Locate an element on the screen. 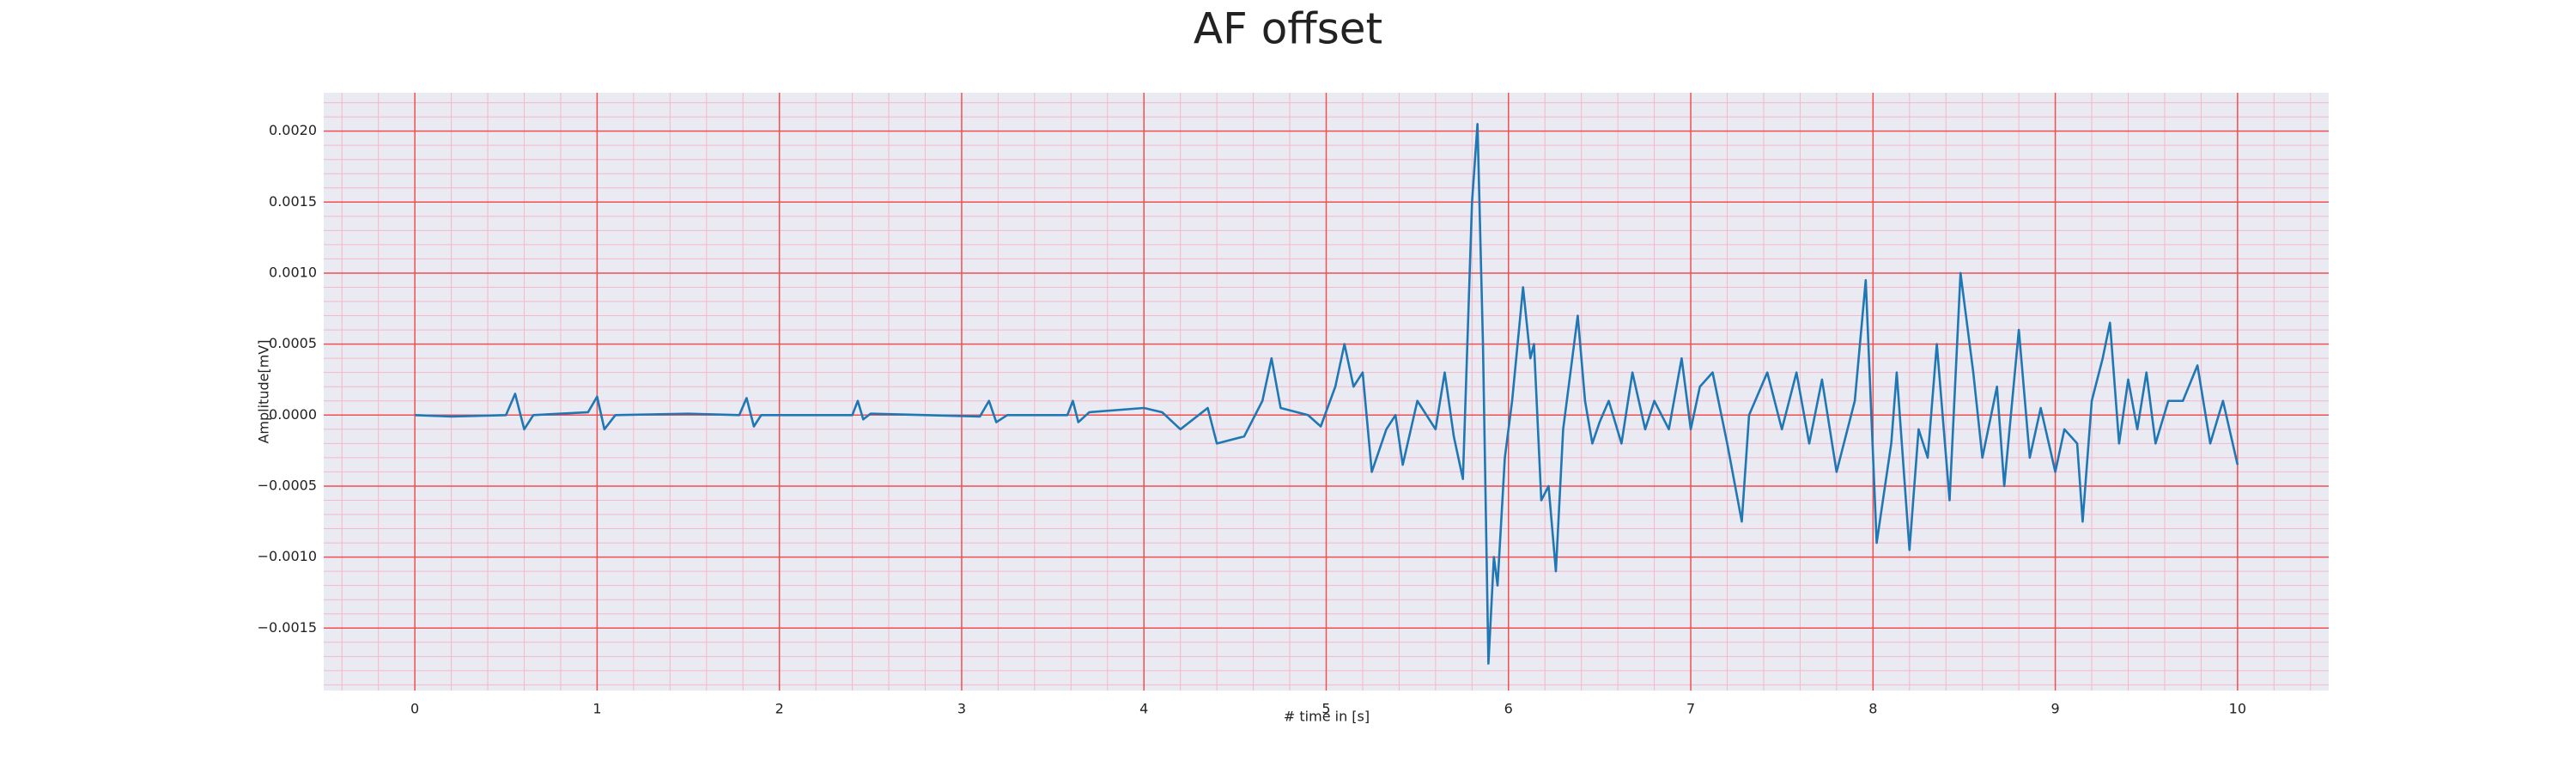  x-tick-label: 9 is located at coordinates (2054, 709).